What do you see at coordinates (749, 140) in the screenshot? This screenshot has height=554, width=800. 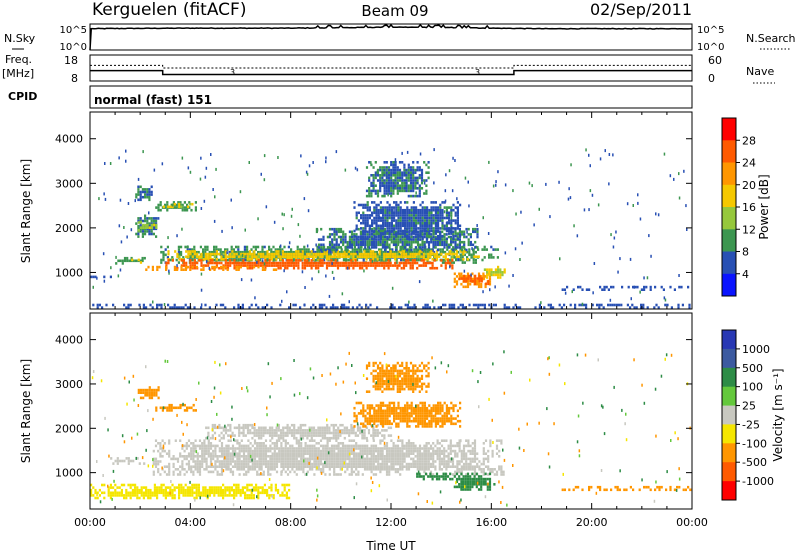 I see `power-colorbar-tick: 28` at bounding box center [749, 140].